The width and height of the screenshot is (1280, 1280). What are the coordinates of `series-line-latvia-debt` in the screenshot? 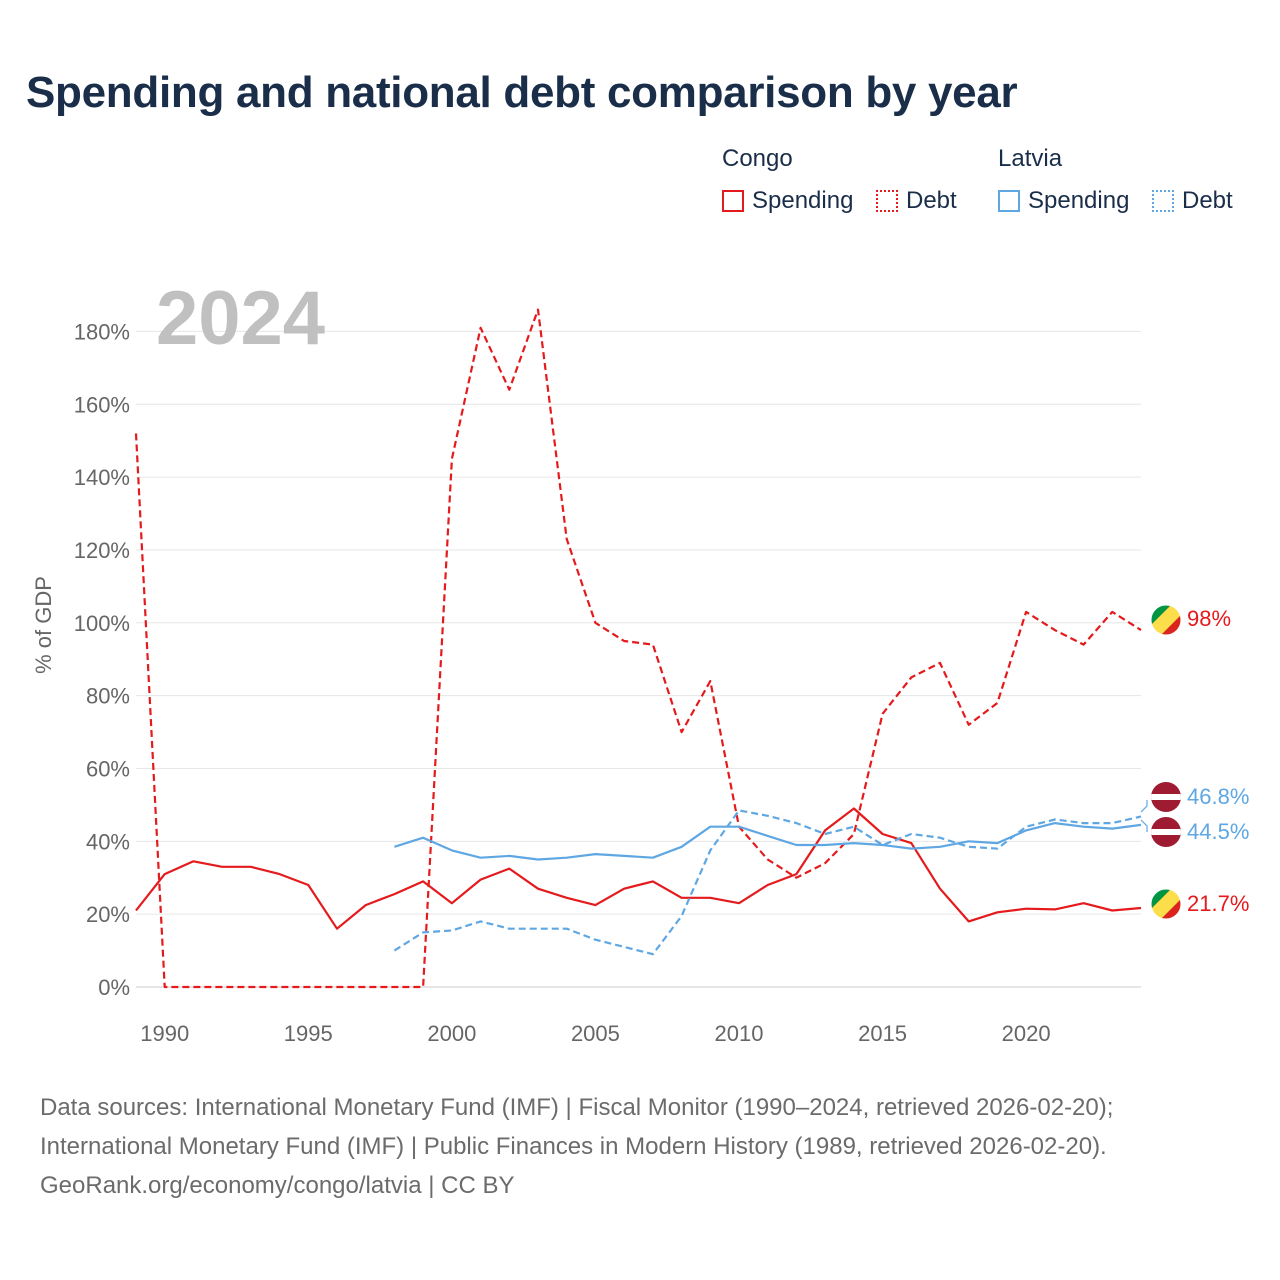 It's located at (767, 882).